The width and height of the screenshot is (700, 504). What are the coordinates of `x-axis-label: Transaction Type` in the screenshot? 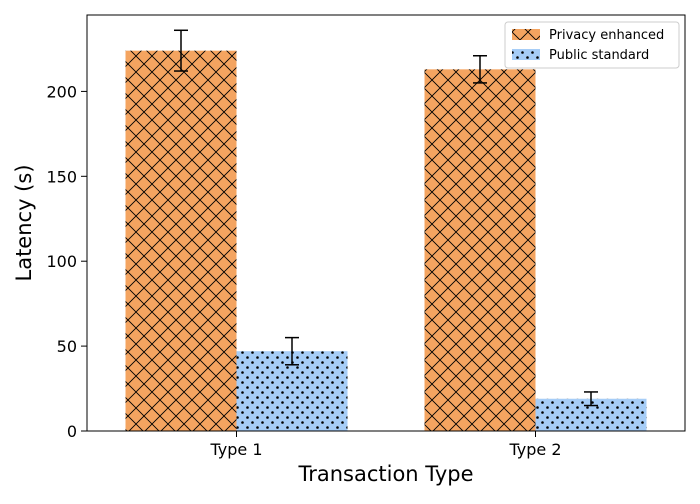 It's located at (385, 474).